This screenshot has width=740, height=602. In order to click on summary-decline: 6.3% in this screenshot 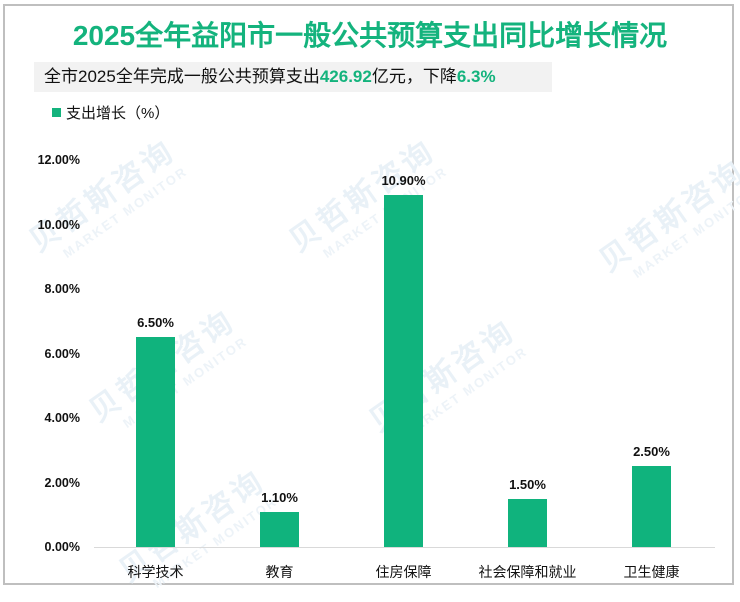, I will do `click(476, 76)`.